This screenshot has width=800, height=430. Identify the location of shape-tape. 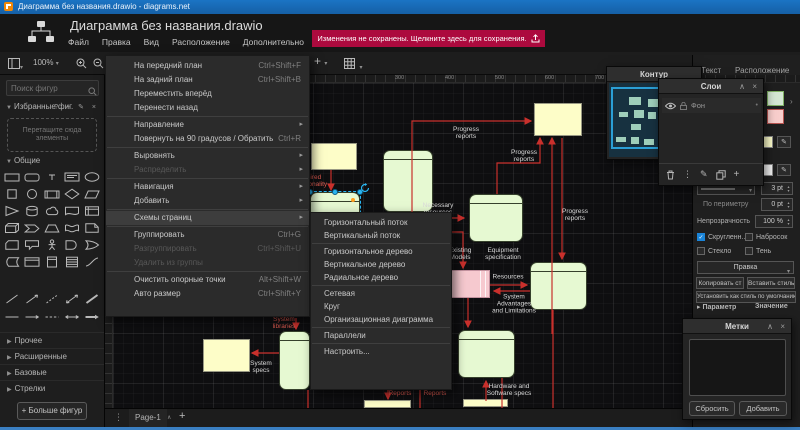
(72, 227).